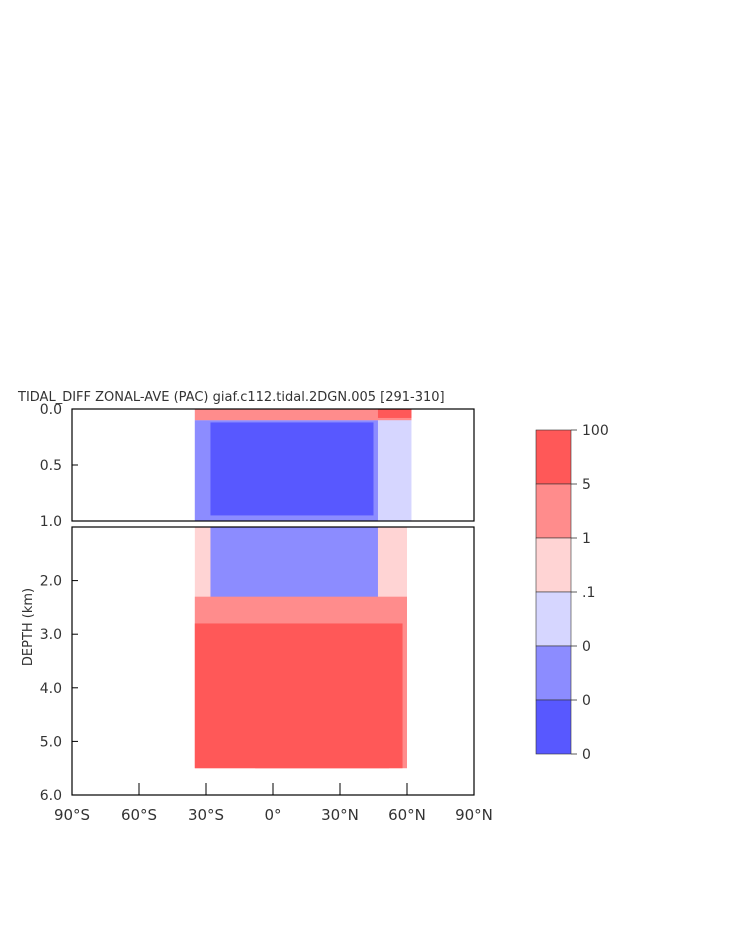 The width and height of the screenshot is (733, 945). Describe the element at coordinates (273, 803) in the screenshot. I see `x-axis: 90°S 60°S 30°S 0° 30°N 60°N 90°N` at that location.